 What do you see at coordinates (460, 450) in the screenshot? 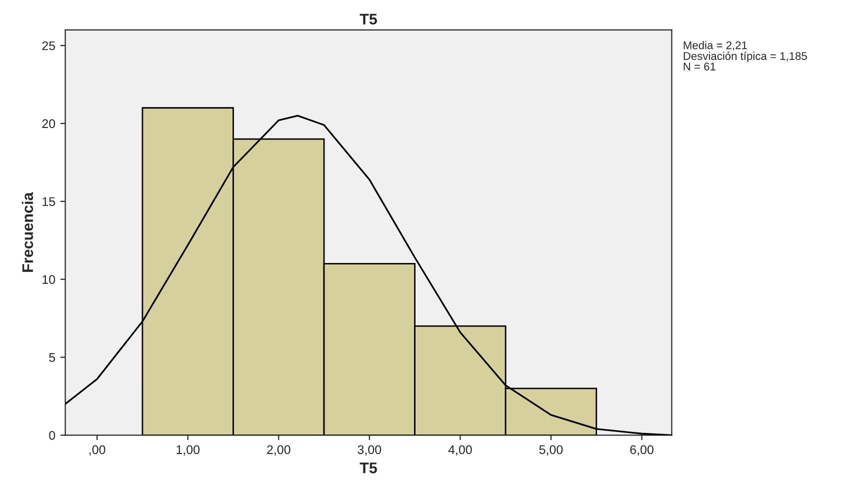
I see `x-tick-label: 4,00` at bounding box center [460, 450].